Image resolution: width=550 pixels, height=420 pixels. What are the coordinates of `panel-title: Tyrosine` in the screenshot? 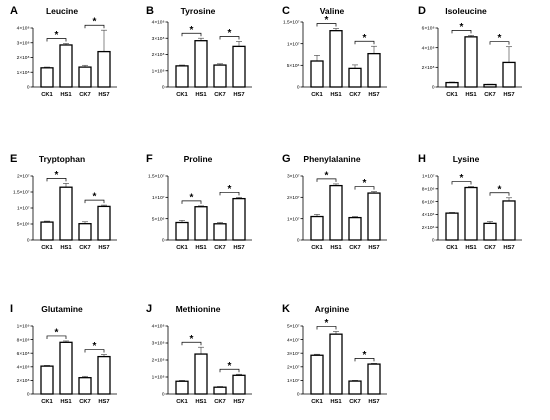 It's located at (198, 11).